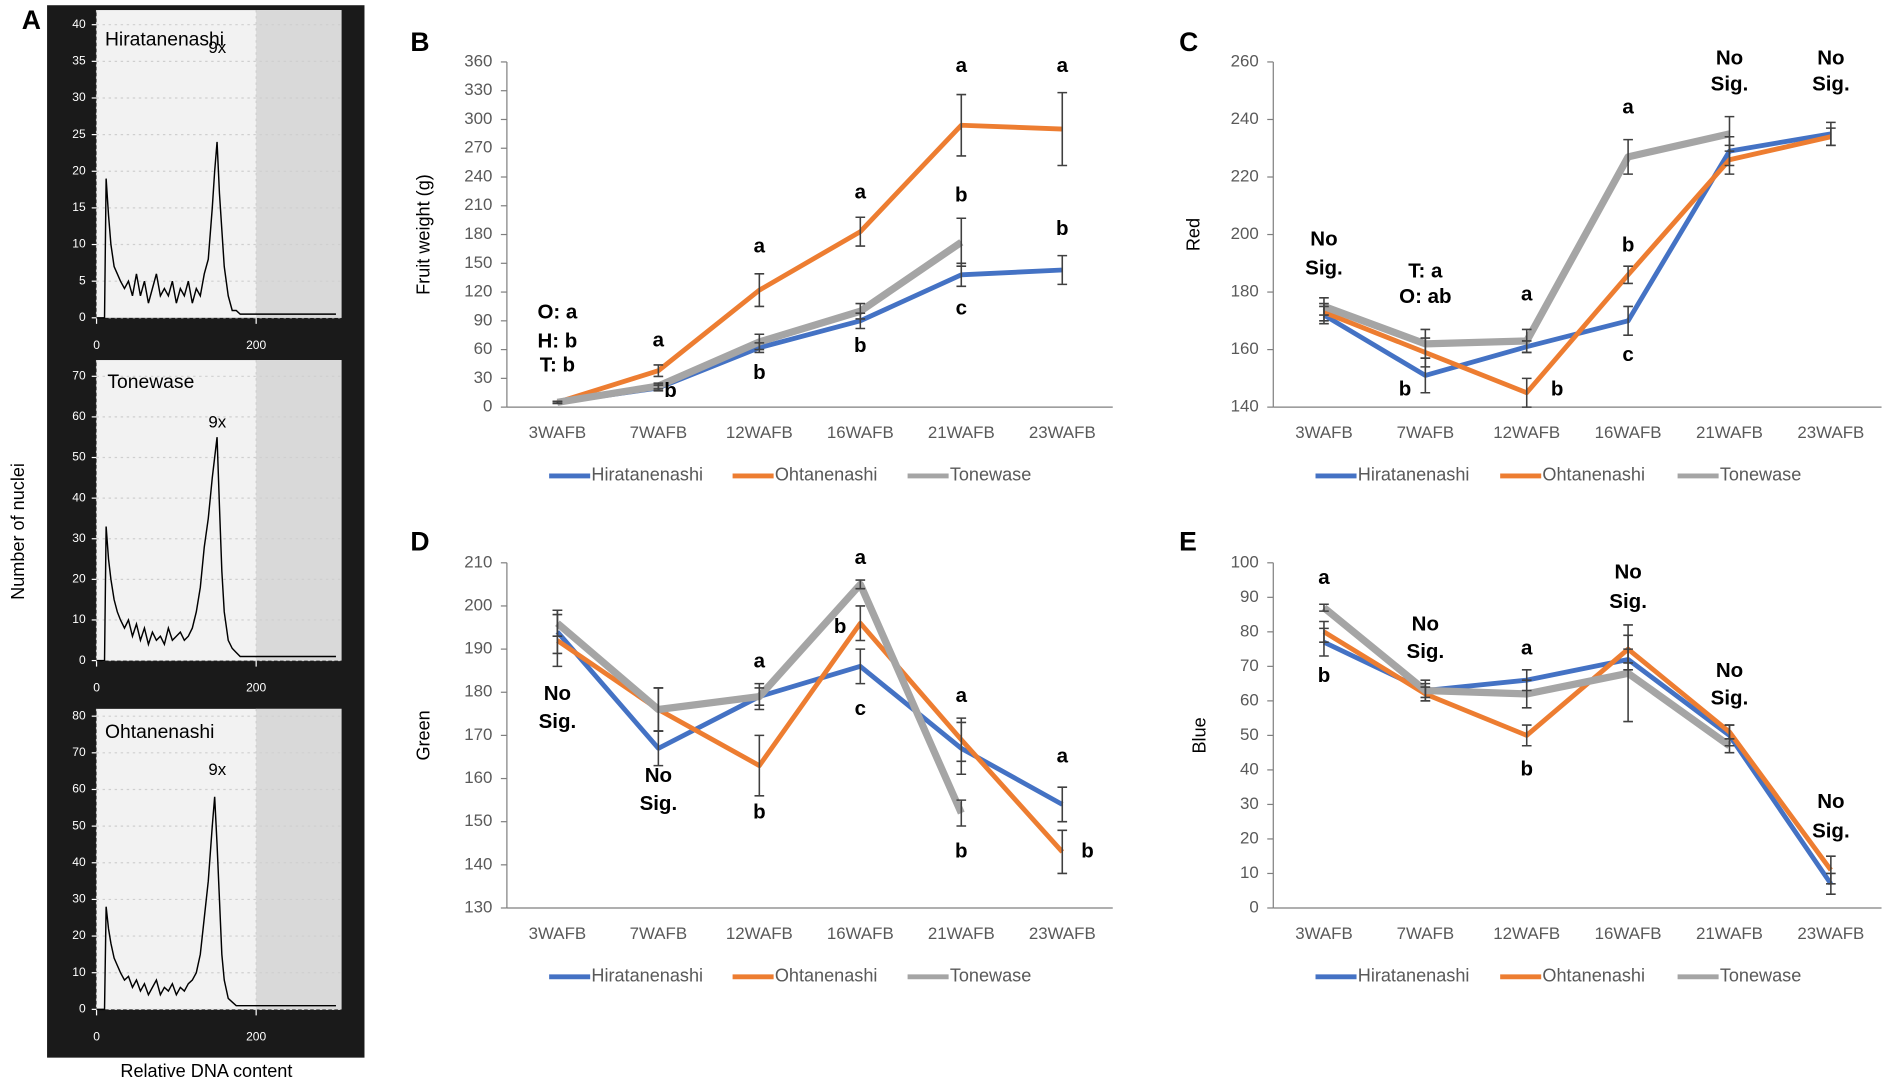  What do you see at coordinates (1188, 542) in the screenshot?
I see `panel-label: E` at bounding box center [1188, 542].